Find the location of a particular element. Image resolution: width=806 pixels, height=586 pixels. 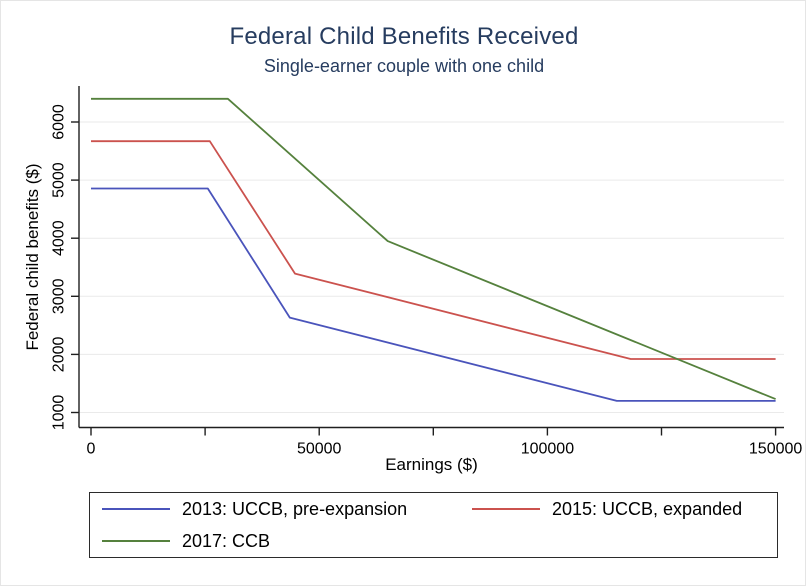

legend-item-2015: 2015: UCCB, expanded is located at coordinates (624, 509).